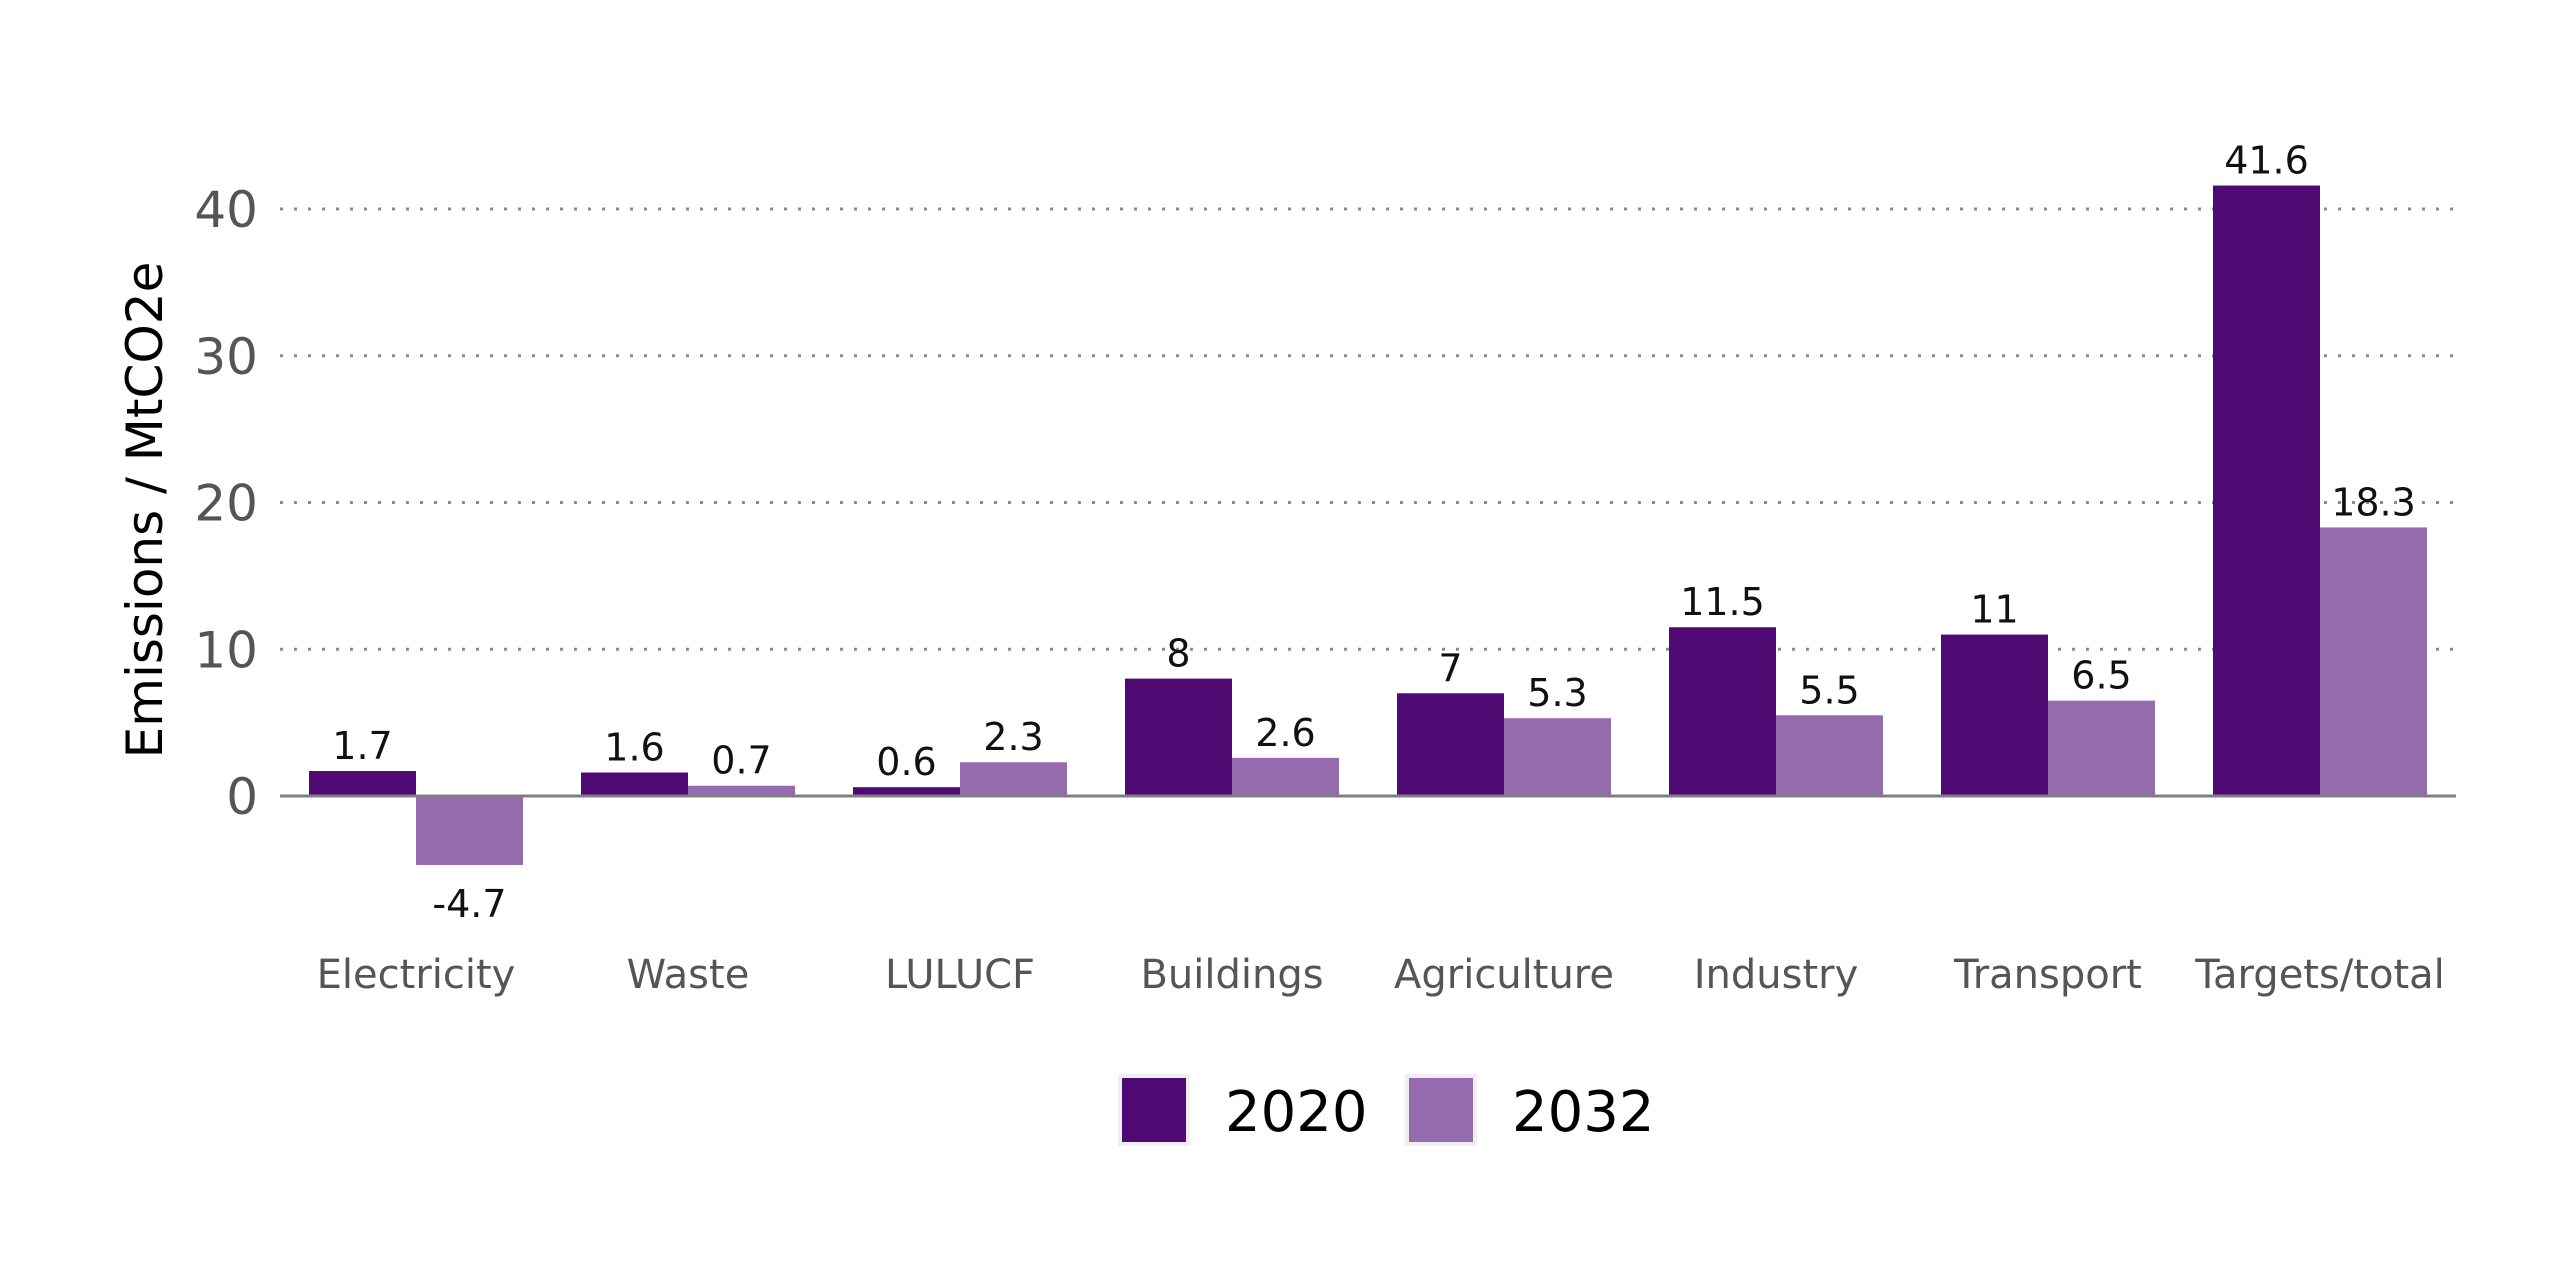 This screenshot has height=1279, width=2550. What do you see at coordinates (1178, 654) in the screenshot?
I see `data-label: 8` at bounding box center [1178, 654].